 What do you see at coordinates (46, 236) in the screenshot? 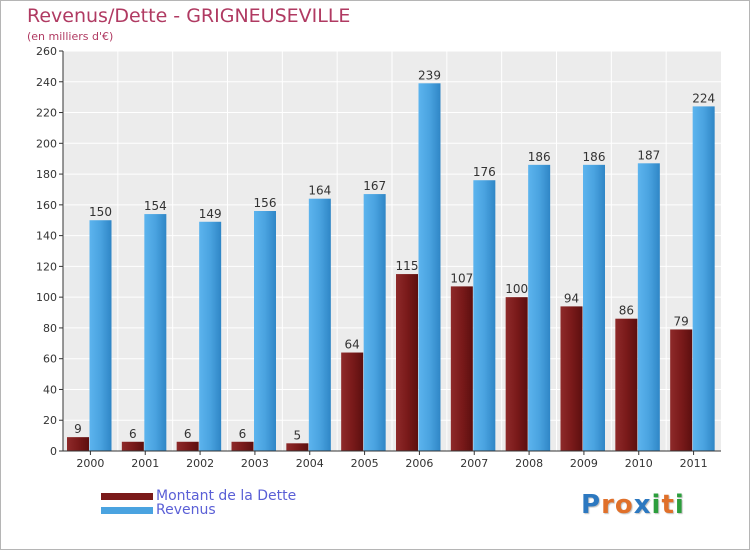
I see `y-tick-label: 140` at bounding box center [46, 236].